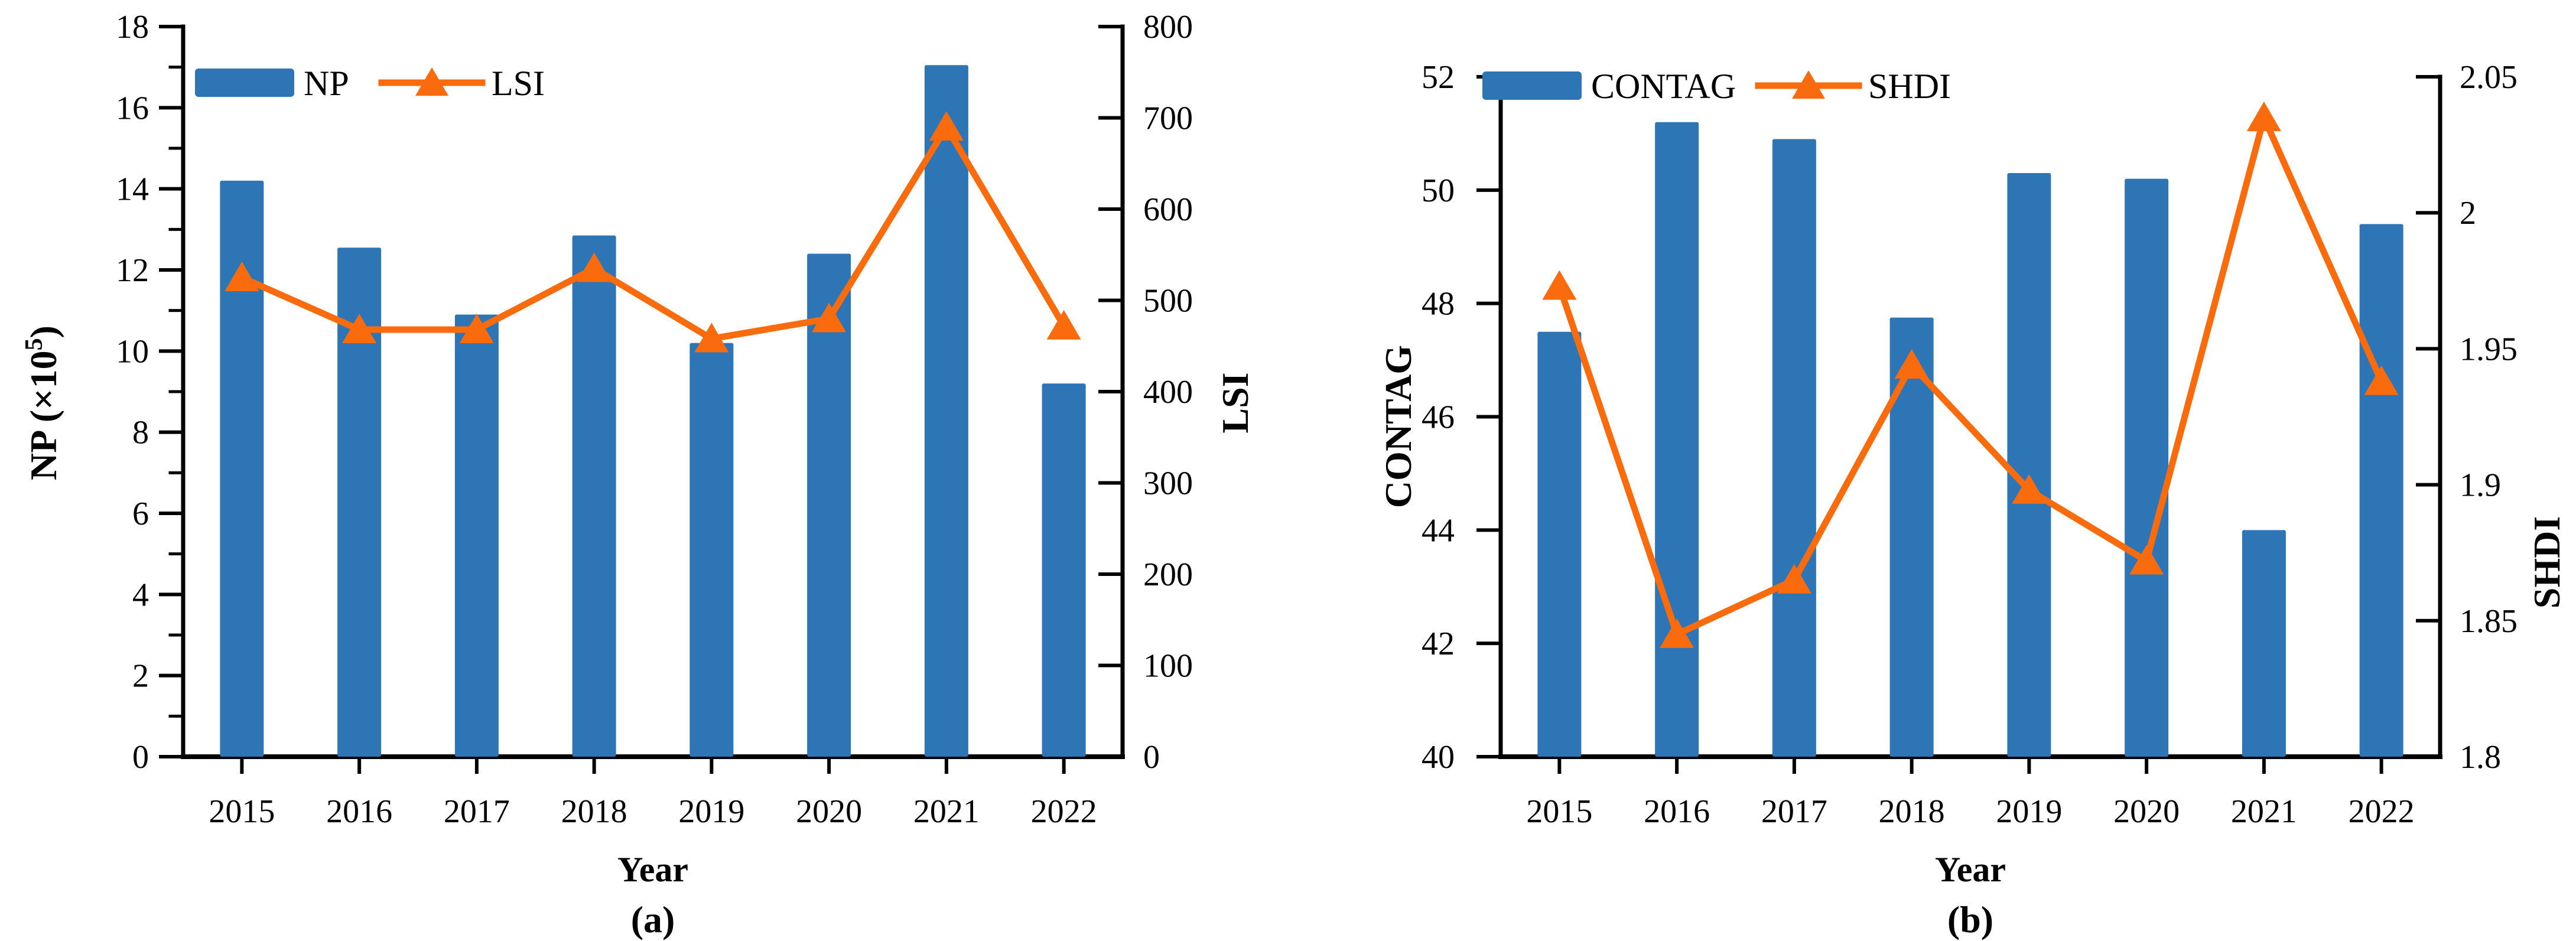 The image size is (2576, 941). What do you see at coordinates (712, 338) in the screenshot?
I see `lsi-marker-2019` at bounding box center [712, 338].